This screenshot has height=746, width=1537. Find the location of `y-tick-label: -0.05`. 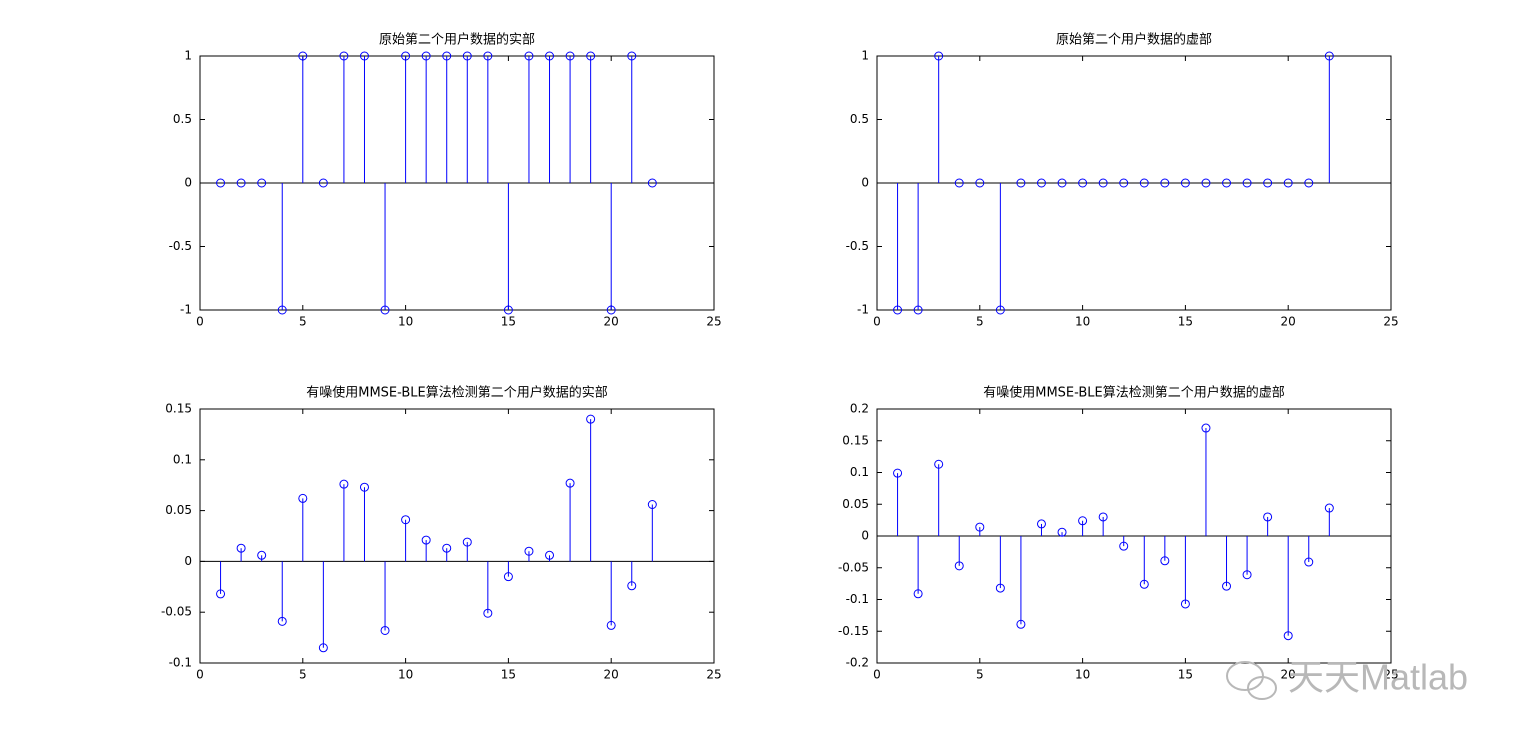

y-tick-label: -0.05 is located at coordinates (176, 612).